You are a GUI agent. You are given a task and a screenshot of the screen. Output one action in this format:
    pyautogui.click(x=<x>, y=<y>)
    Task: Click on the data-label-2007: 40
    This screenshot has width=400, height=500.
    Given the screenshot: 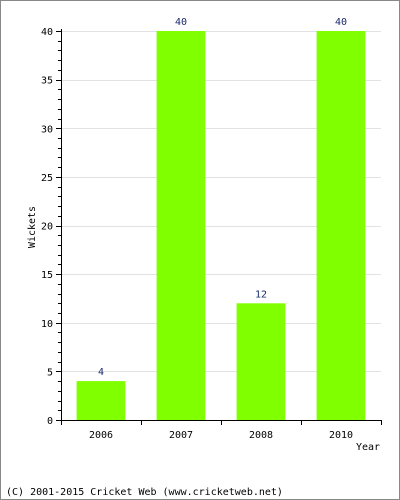 What is the action you would take?
    pyautogui.click(x=181, y=22)
    